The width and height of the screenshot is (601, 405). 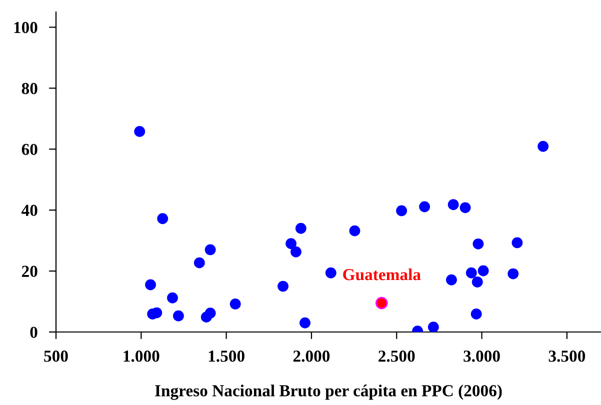 What do you see at coordinates (328, 392) in the screenshot?
I see `x-axis-title: Ingreso Nacional Bruto per cápita en PPC (2006)` at bounding box center [328, 392].